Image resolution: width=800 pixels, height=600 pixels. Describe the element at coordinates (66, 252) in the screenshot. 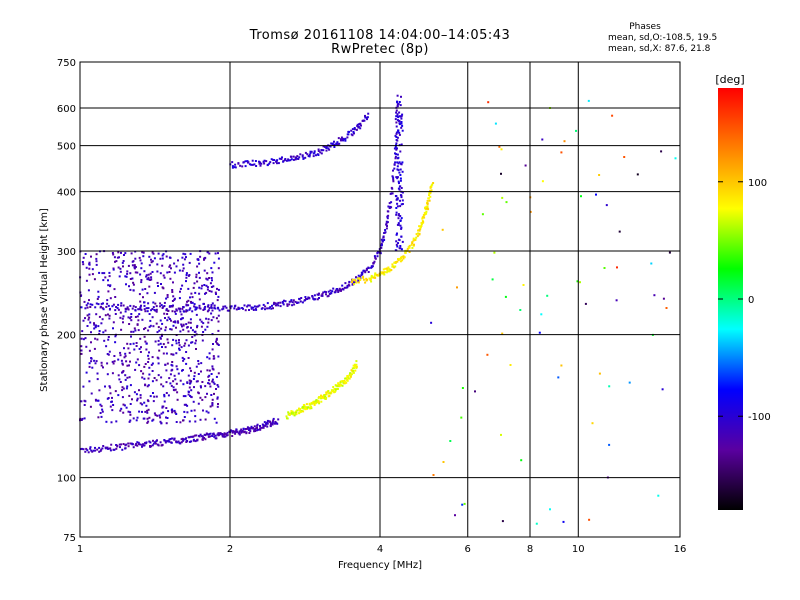

I see `y-tick-label: 300` at that location.